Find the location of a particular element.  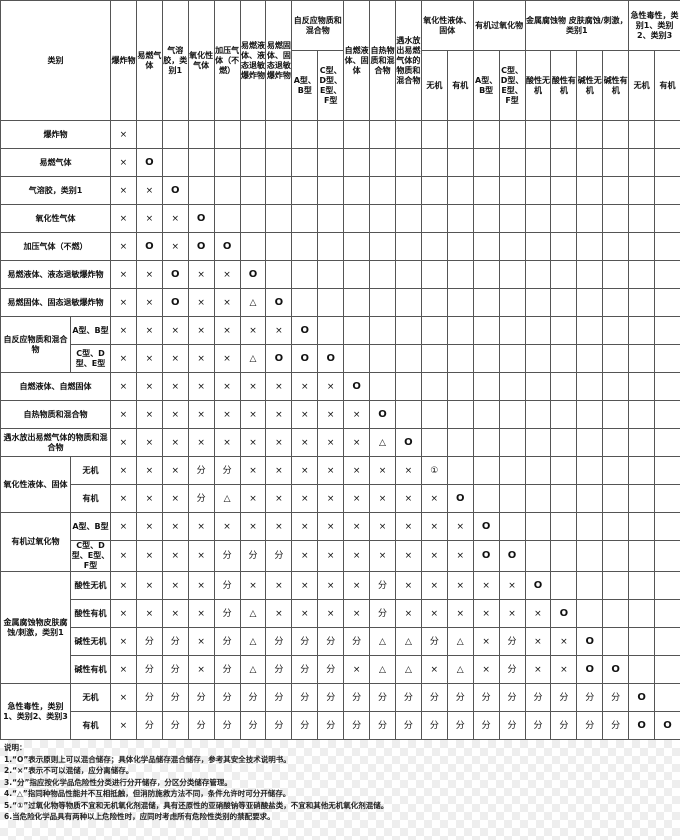

group-header: 自反应物质和混合物 is located at coordinates (318, 26).